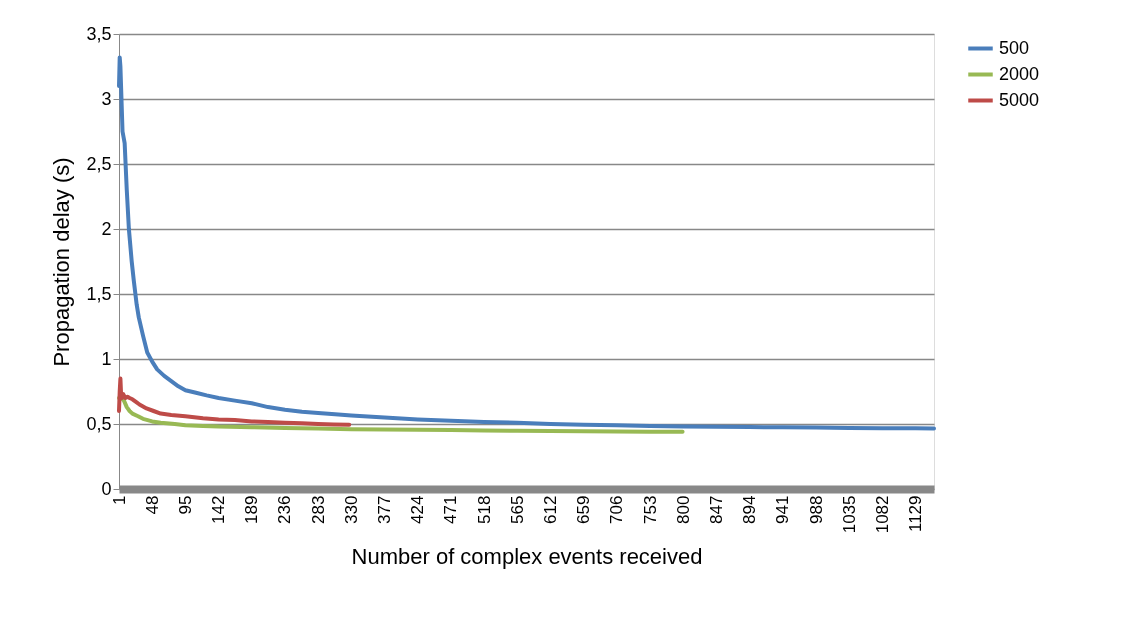 Image resolution: width=1144 pixels, height=639 pixels. I want to click on y-tick-label: 0, so click(106, 488).